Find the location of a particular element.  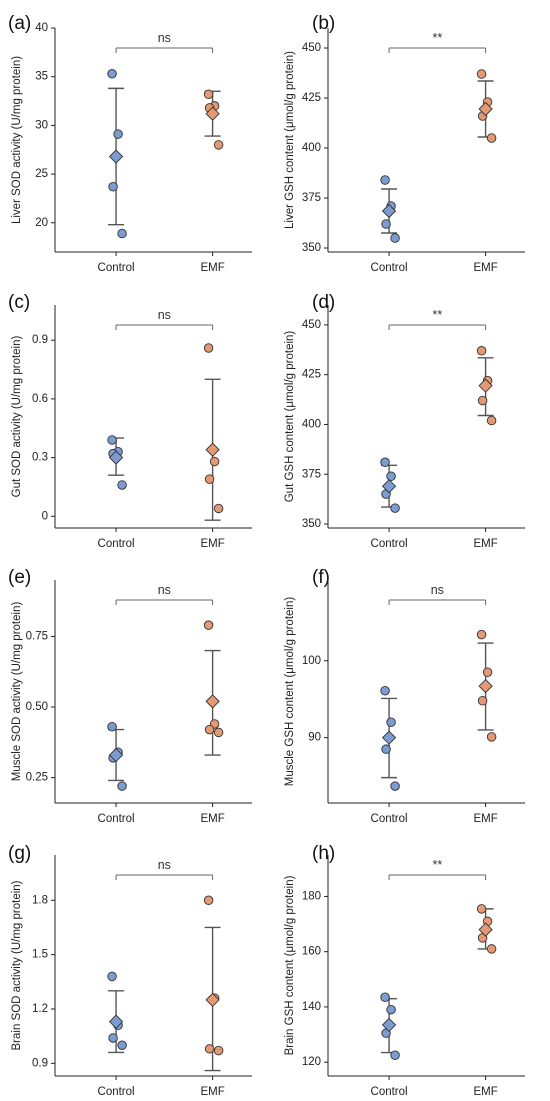

y-tick-label: 160 is located at coordinates (311, 952).